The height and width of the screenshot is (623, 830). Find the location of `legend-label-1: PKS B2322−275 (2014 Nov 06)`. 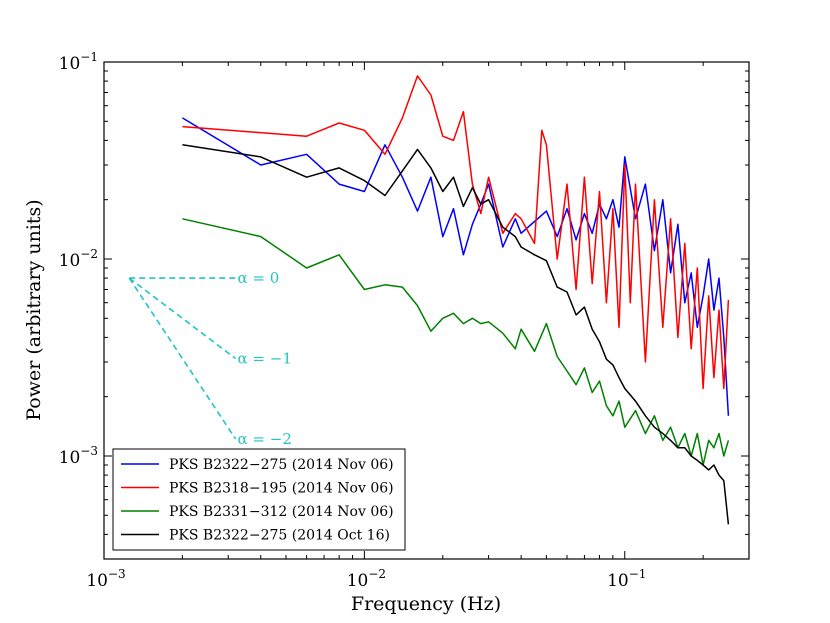

legend-label-1: PKS B2322−275 (2014 Nov 06) is located at coordinates (281, 465).